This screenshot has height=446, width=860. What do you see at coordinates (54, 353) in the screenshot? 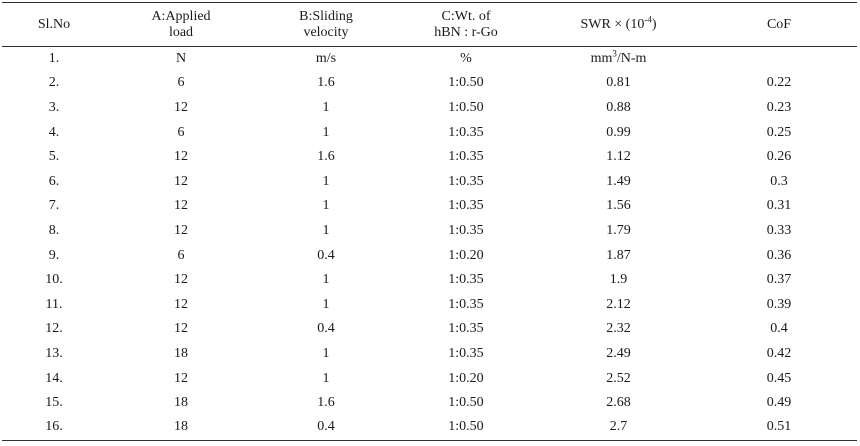
I see `cell-slno: 13.` at bounding box center [54, 353].